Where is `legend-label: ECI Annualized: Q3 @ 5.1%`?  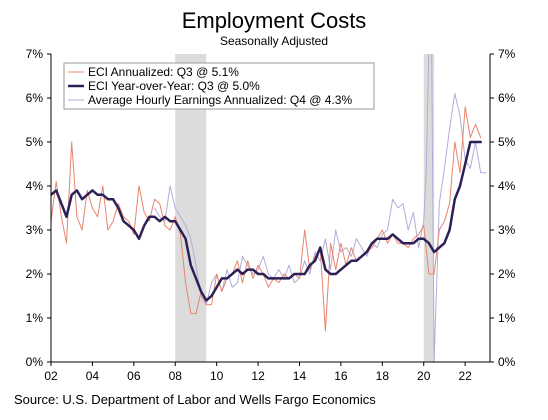 legend-label: ECI Annualized: Q3 @ 5.1% is located at coordinates (163, 72).